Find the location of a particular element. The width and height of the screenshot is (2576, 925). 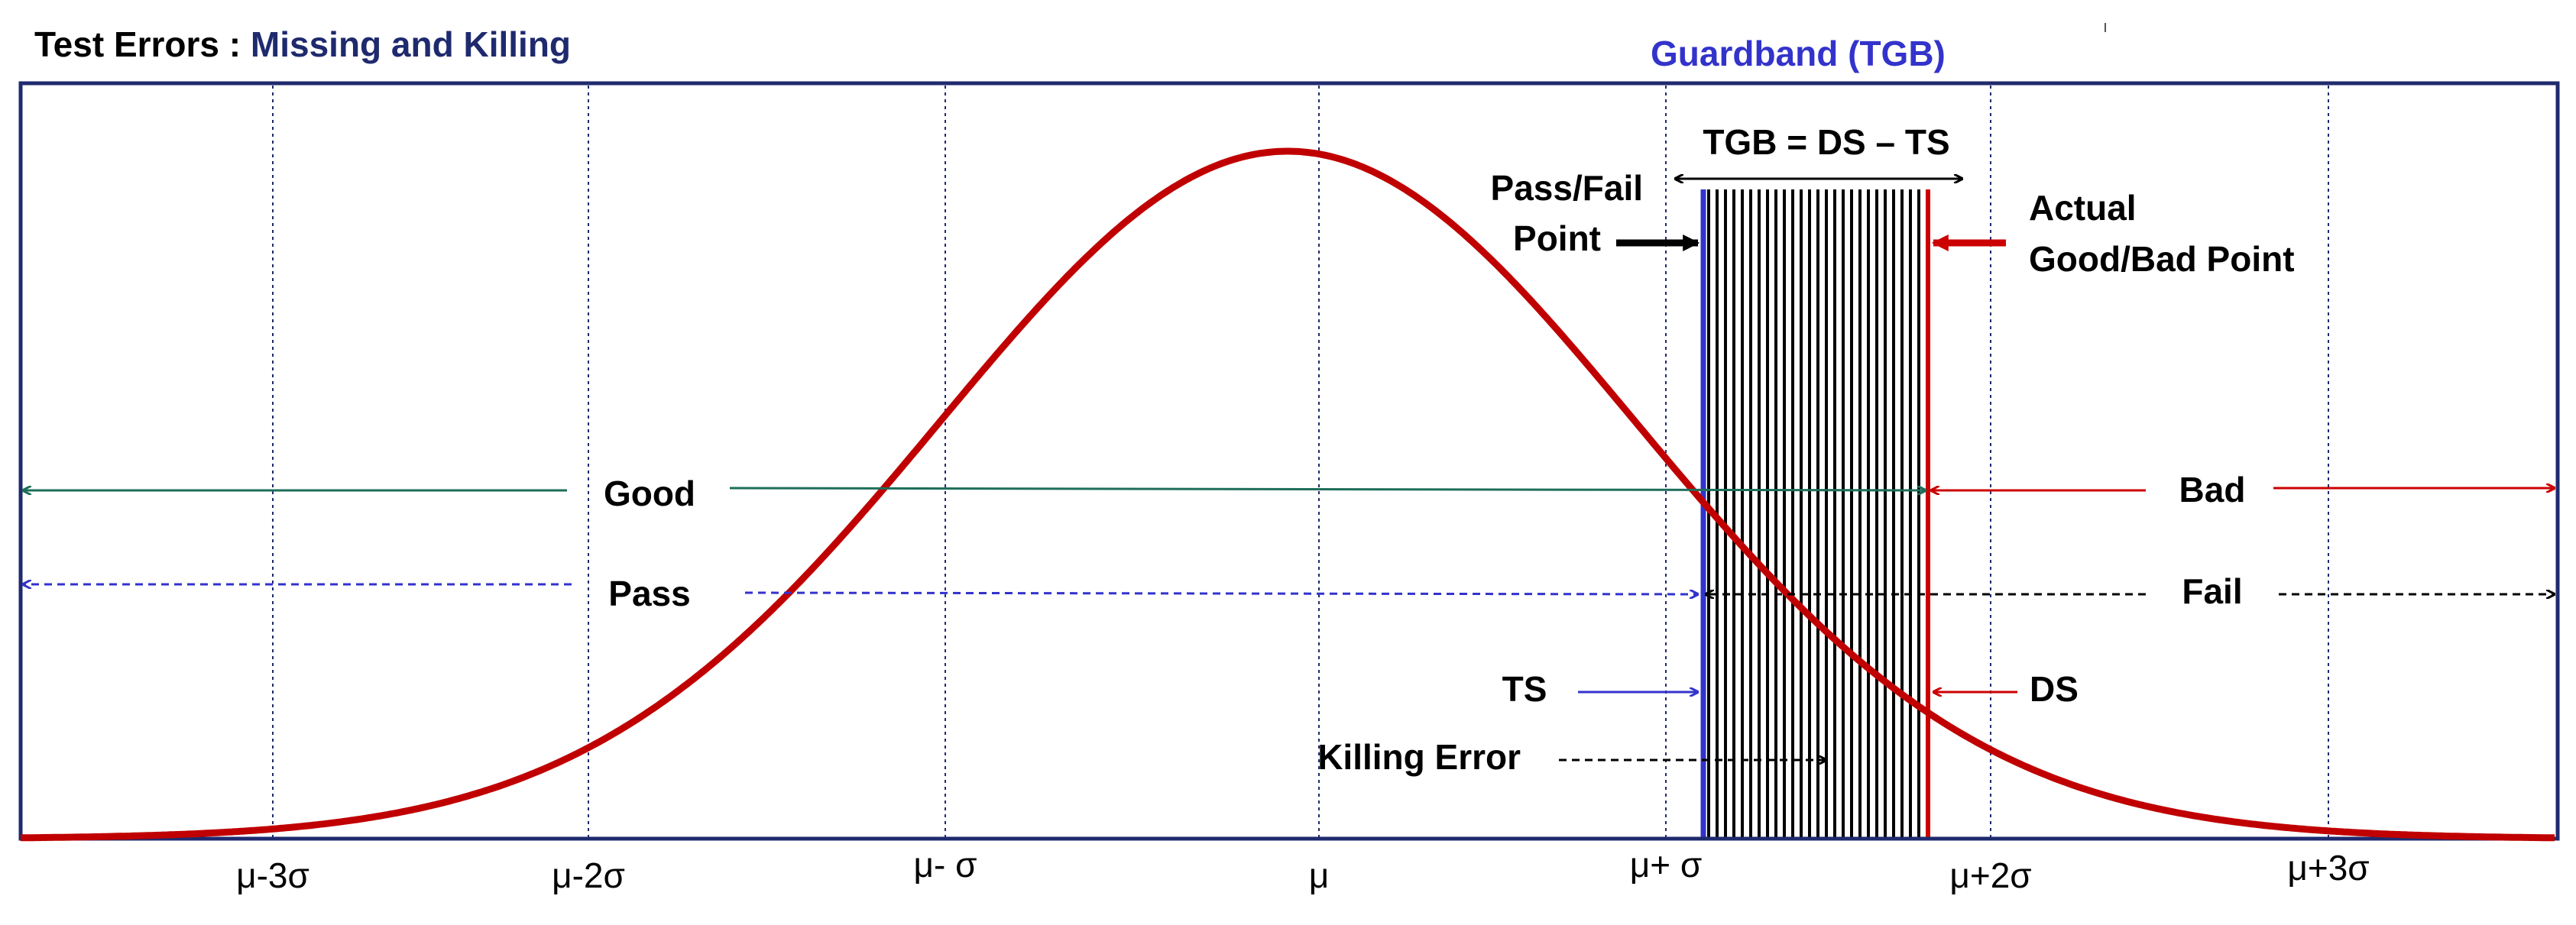

good-label: Good is located at coordinates (649, 493).